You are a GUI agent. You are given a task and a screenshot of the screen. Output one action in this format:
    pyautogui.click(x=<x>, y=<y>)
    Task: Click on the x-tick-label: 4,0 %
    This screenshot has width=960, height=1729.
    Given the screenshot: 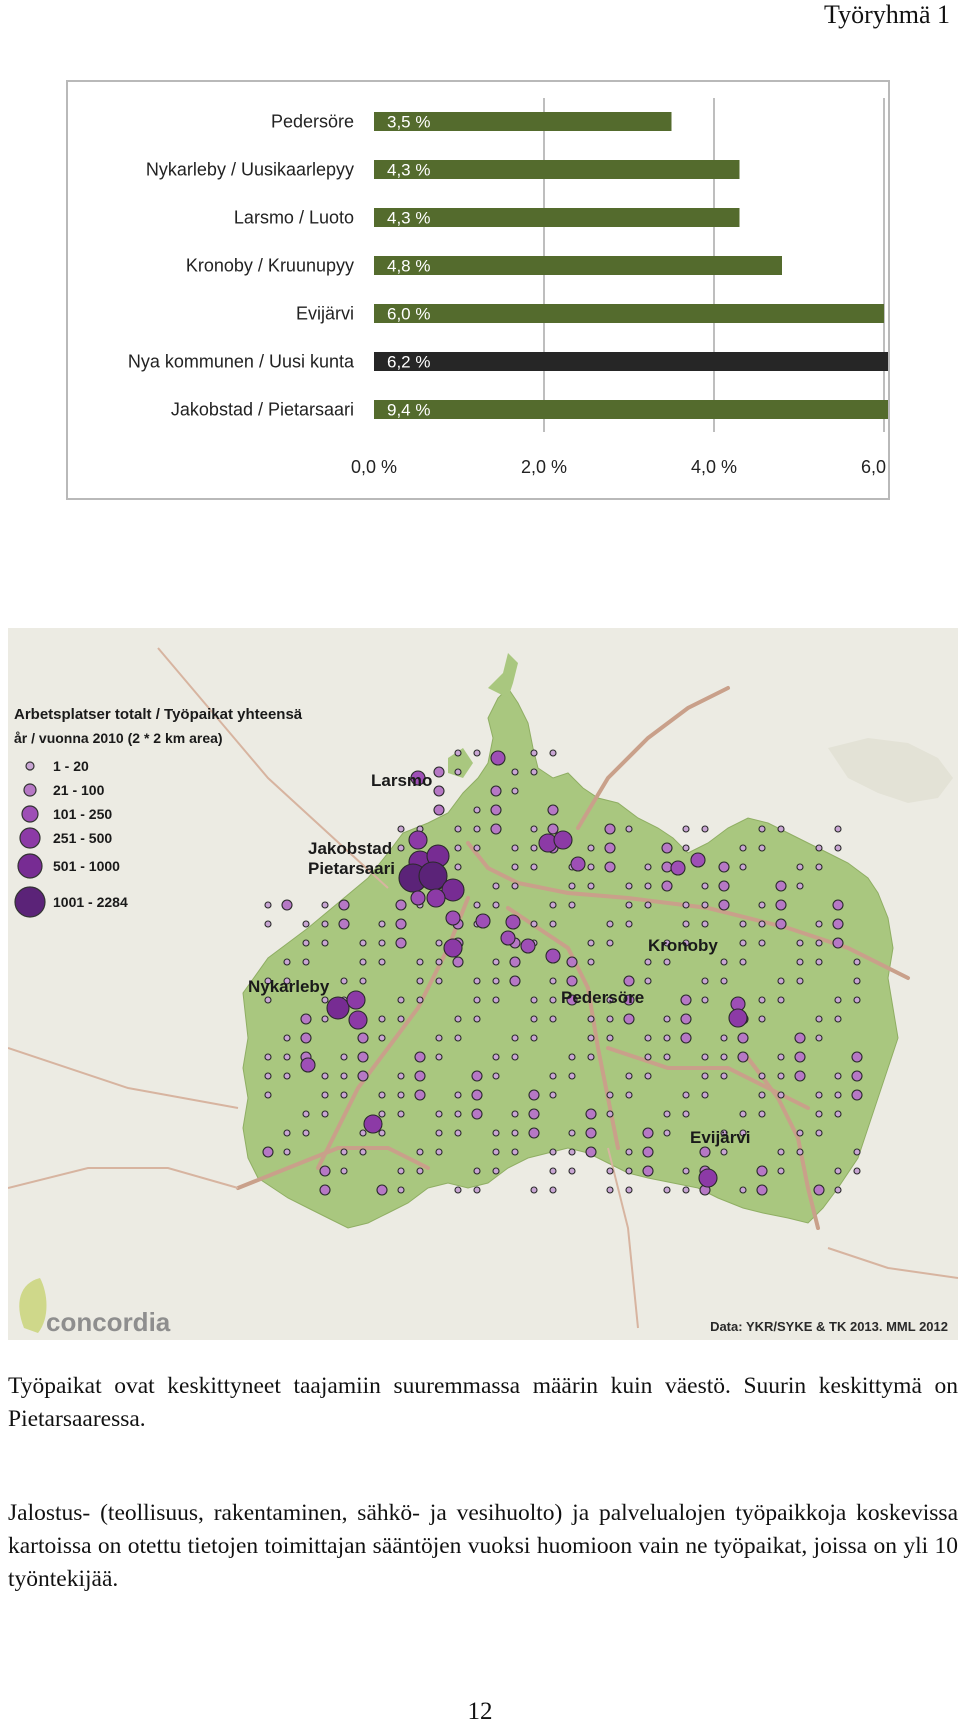 What is the action you would take?
    pyautogui.click(x=714, y=467)
    